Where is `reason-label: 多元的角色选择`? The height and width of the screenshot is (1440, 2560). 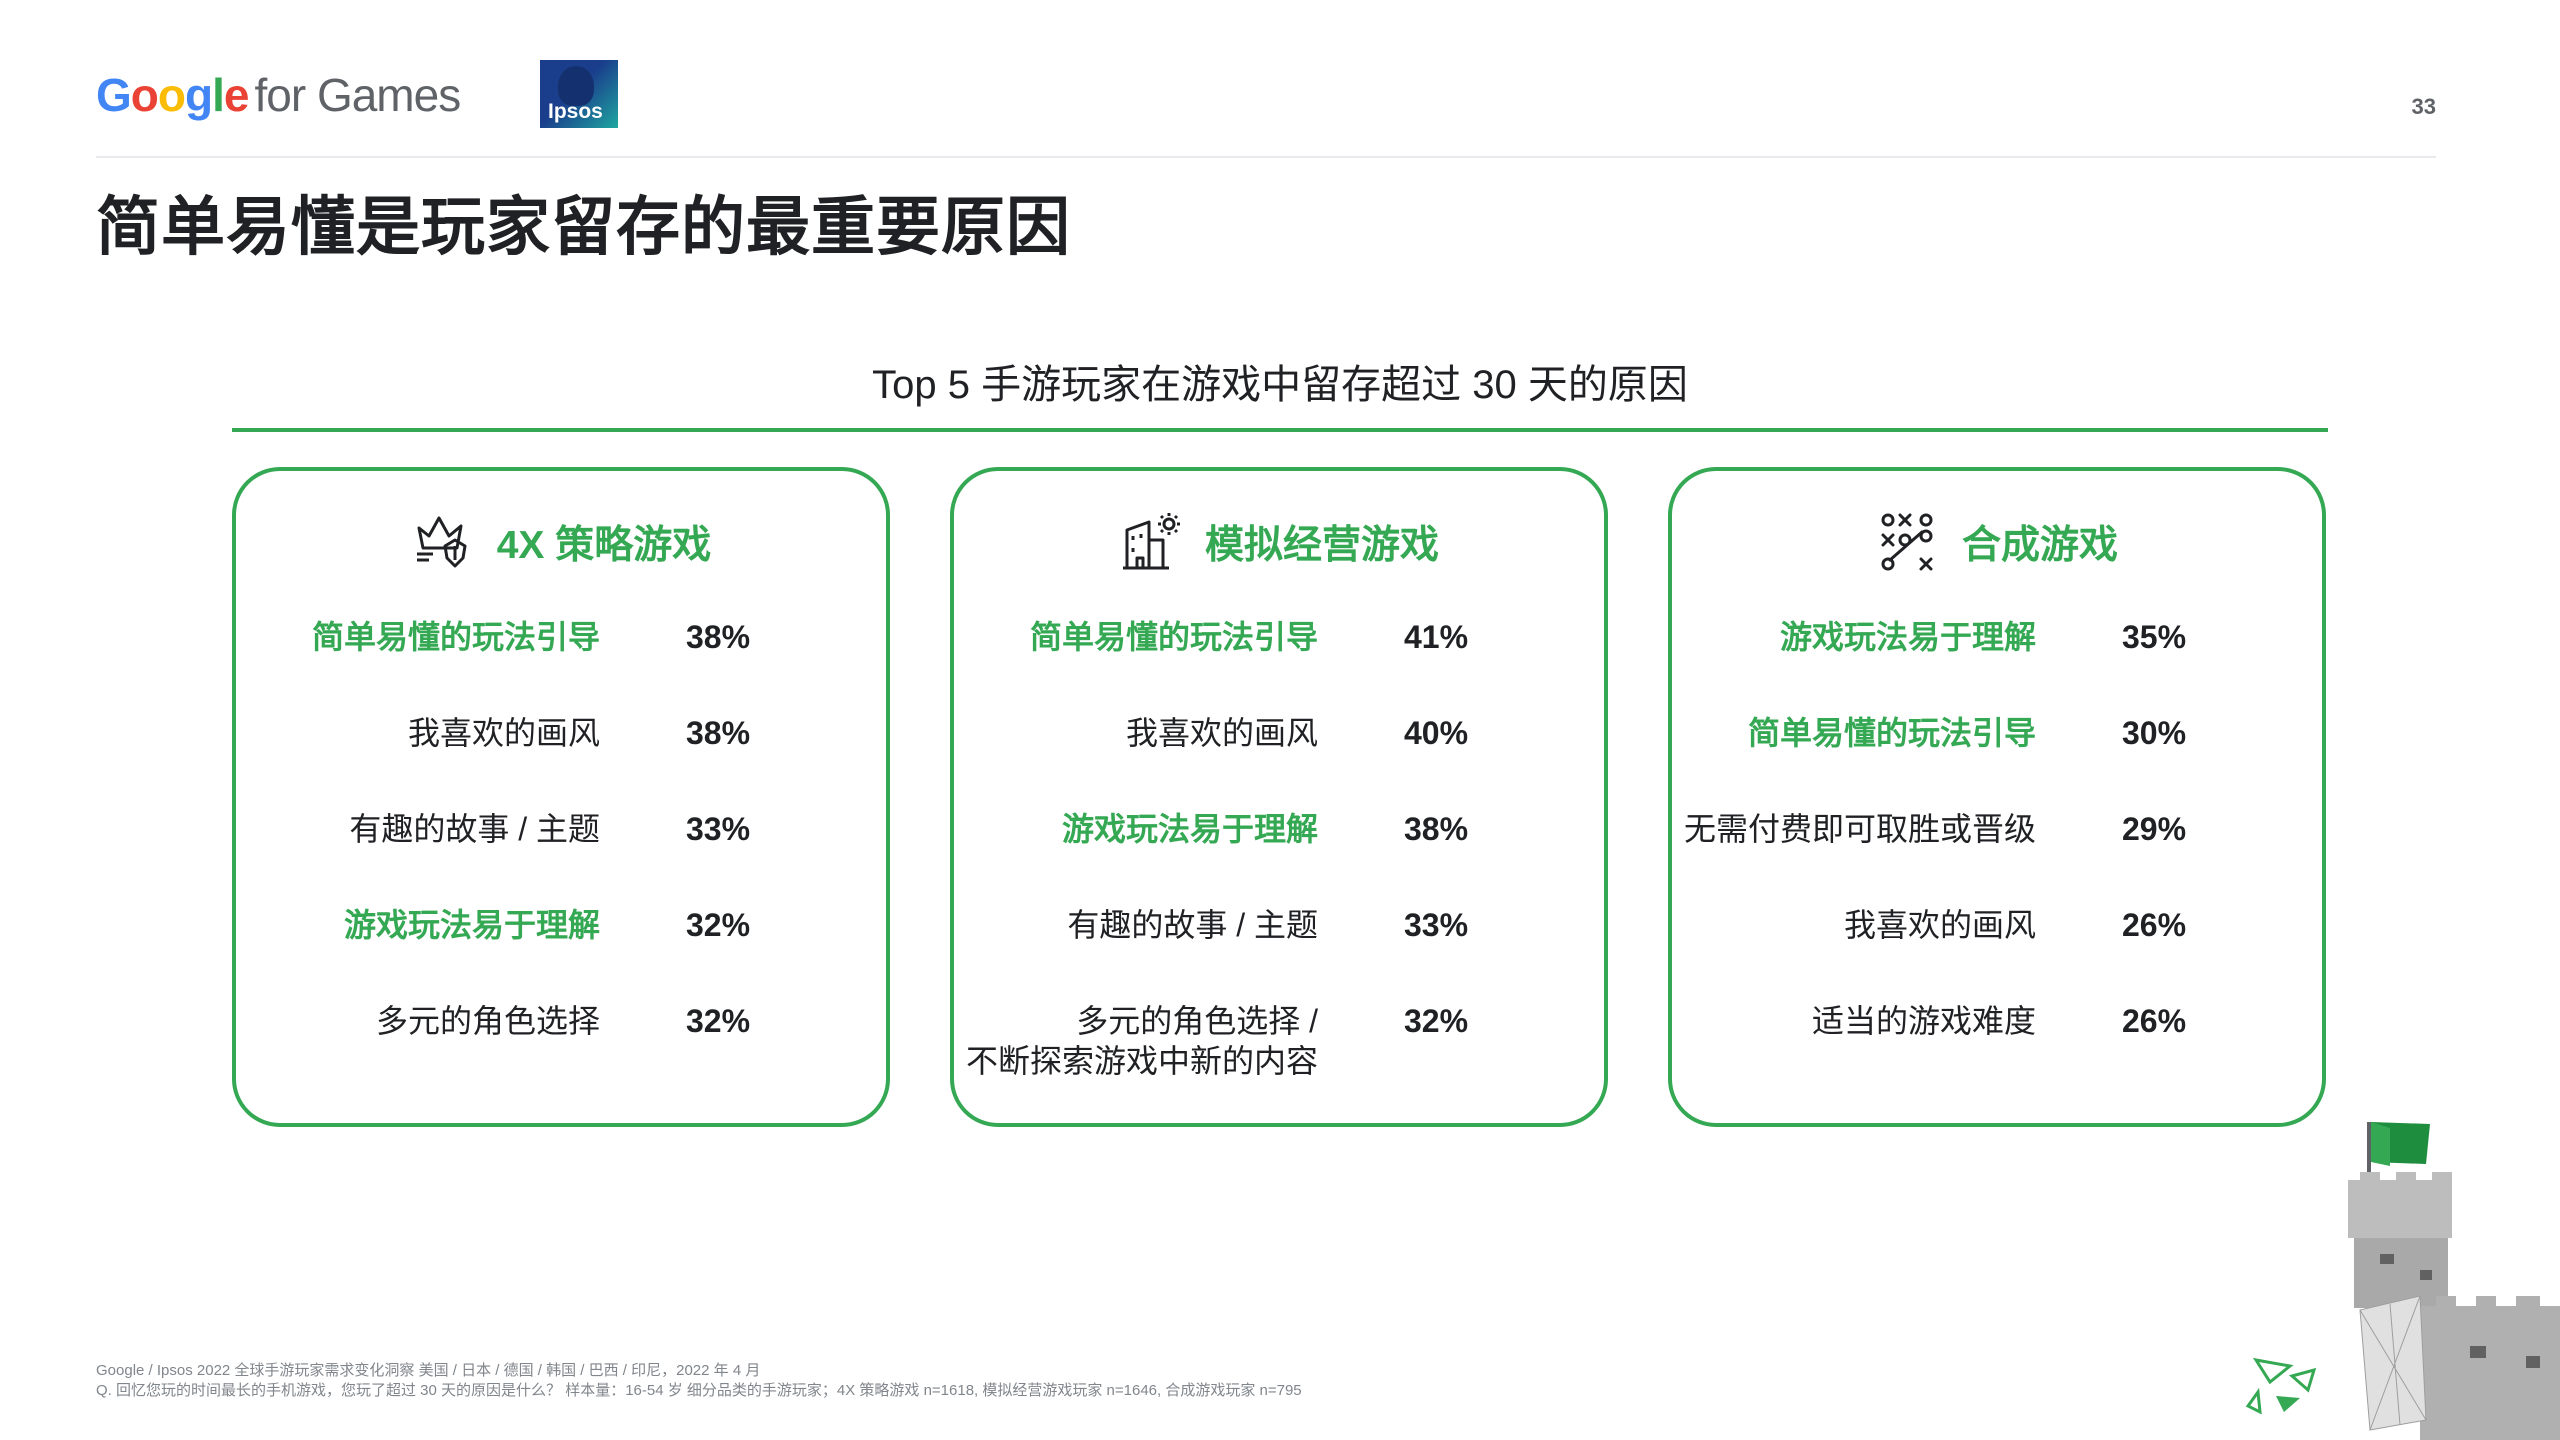
reason-label: 多元的角色选择 is located at coordinates (487, 1021).